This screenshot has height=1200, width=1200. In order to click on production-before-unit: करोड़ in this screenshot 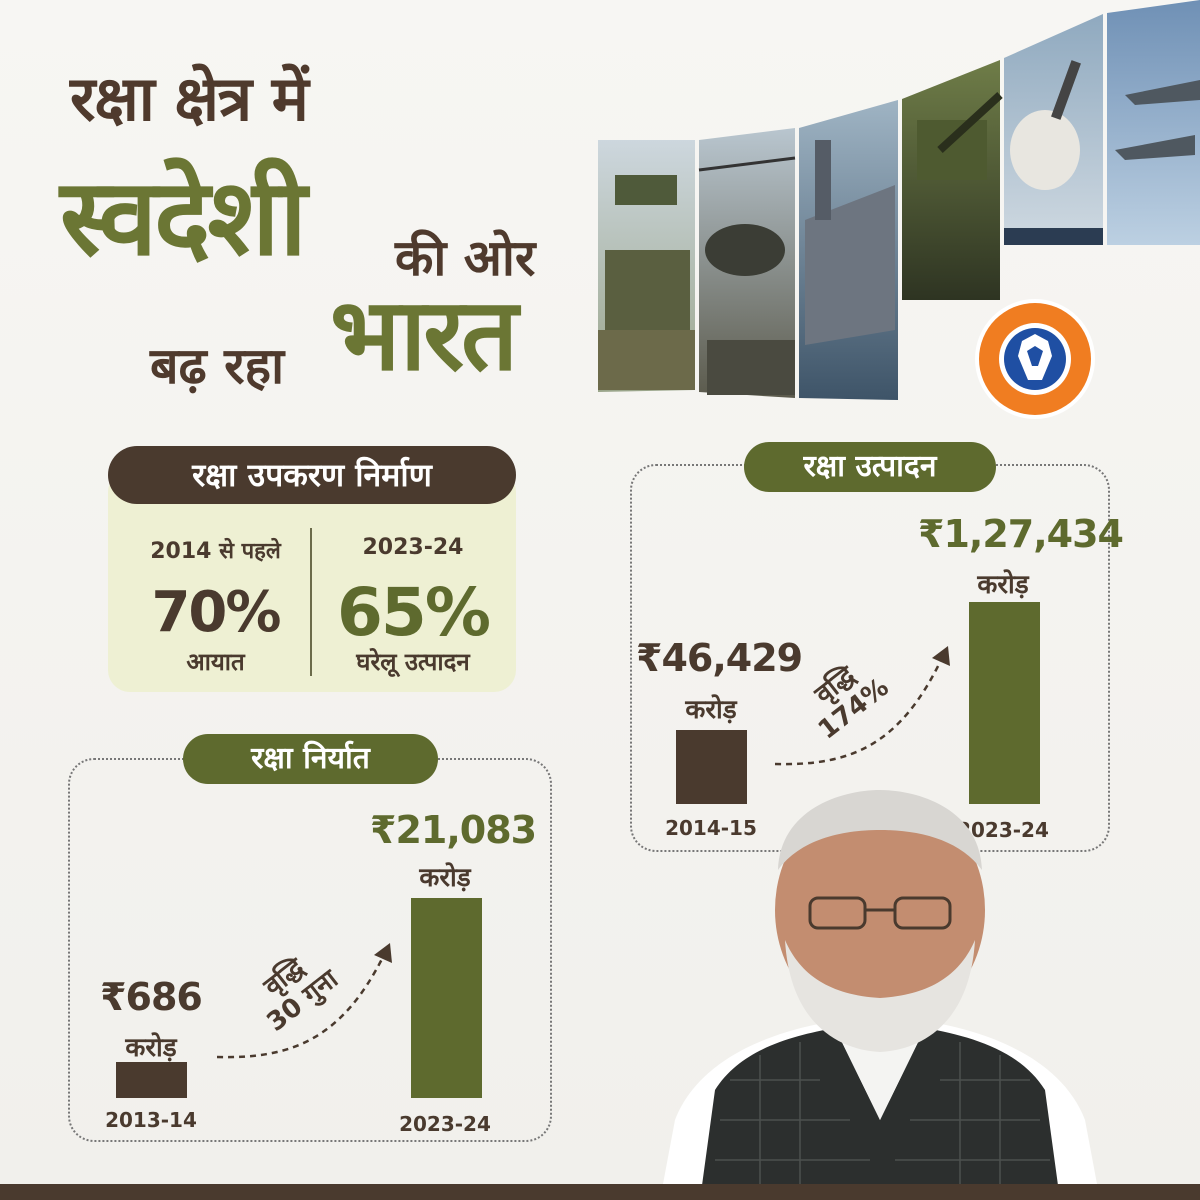, I will do `click(711, 710)`.